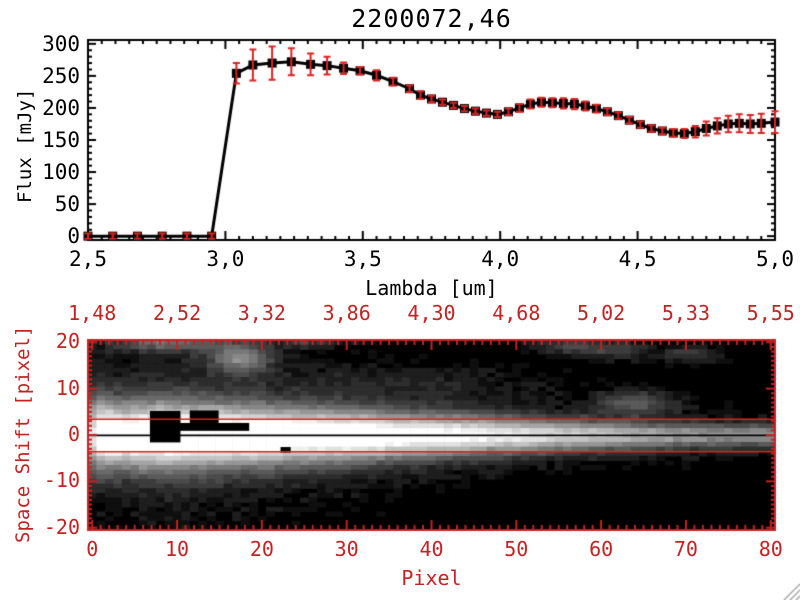 Image resolution: width=800 pixels, height=600 pixels. What do you see at coordinates (792, 592) in the screenshot?
I see `resize-grip` at bounding box center [792, 592].